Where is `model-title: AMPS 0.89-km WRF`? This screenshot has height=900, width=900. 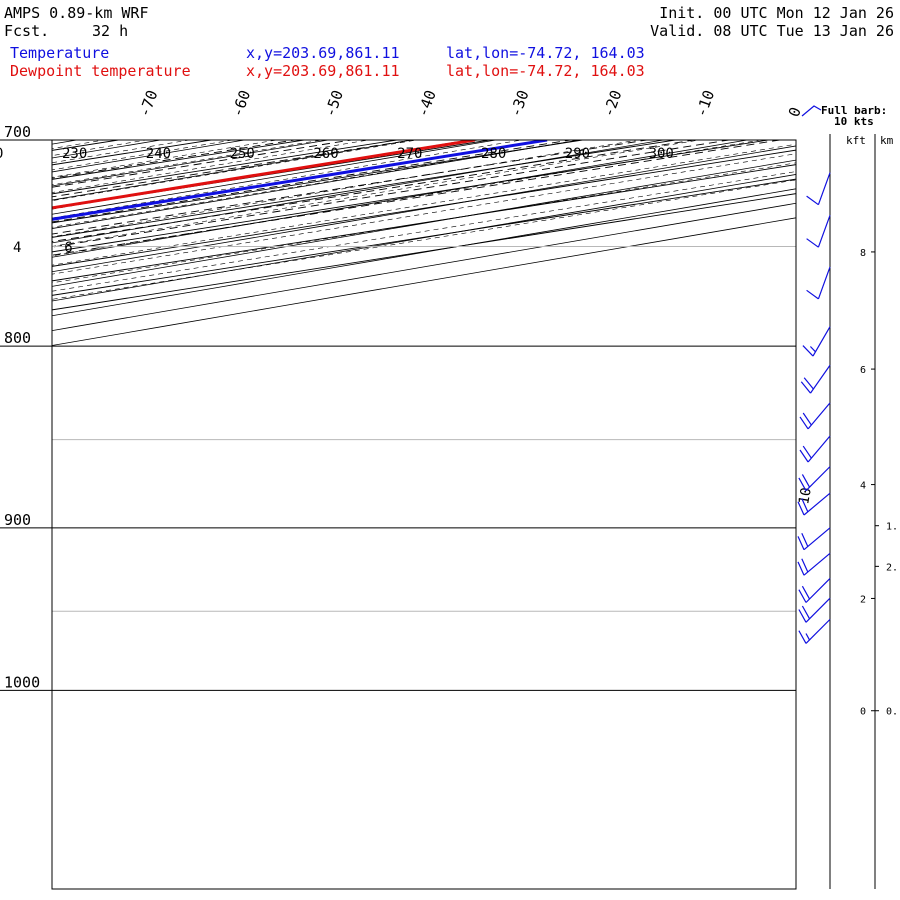 model-title: AMPS 0.89-km WRF is located at coordinates (76, 13).